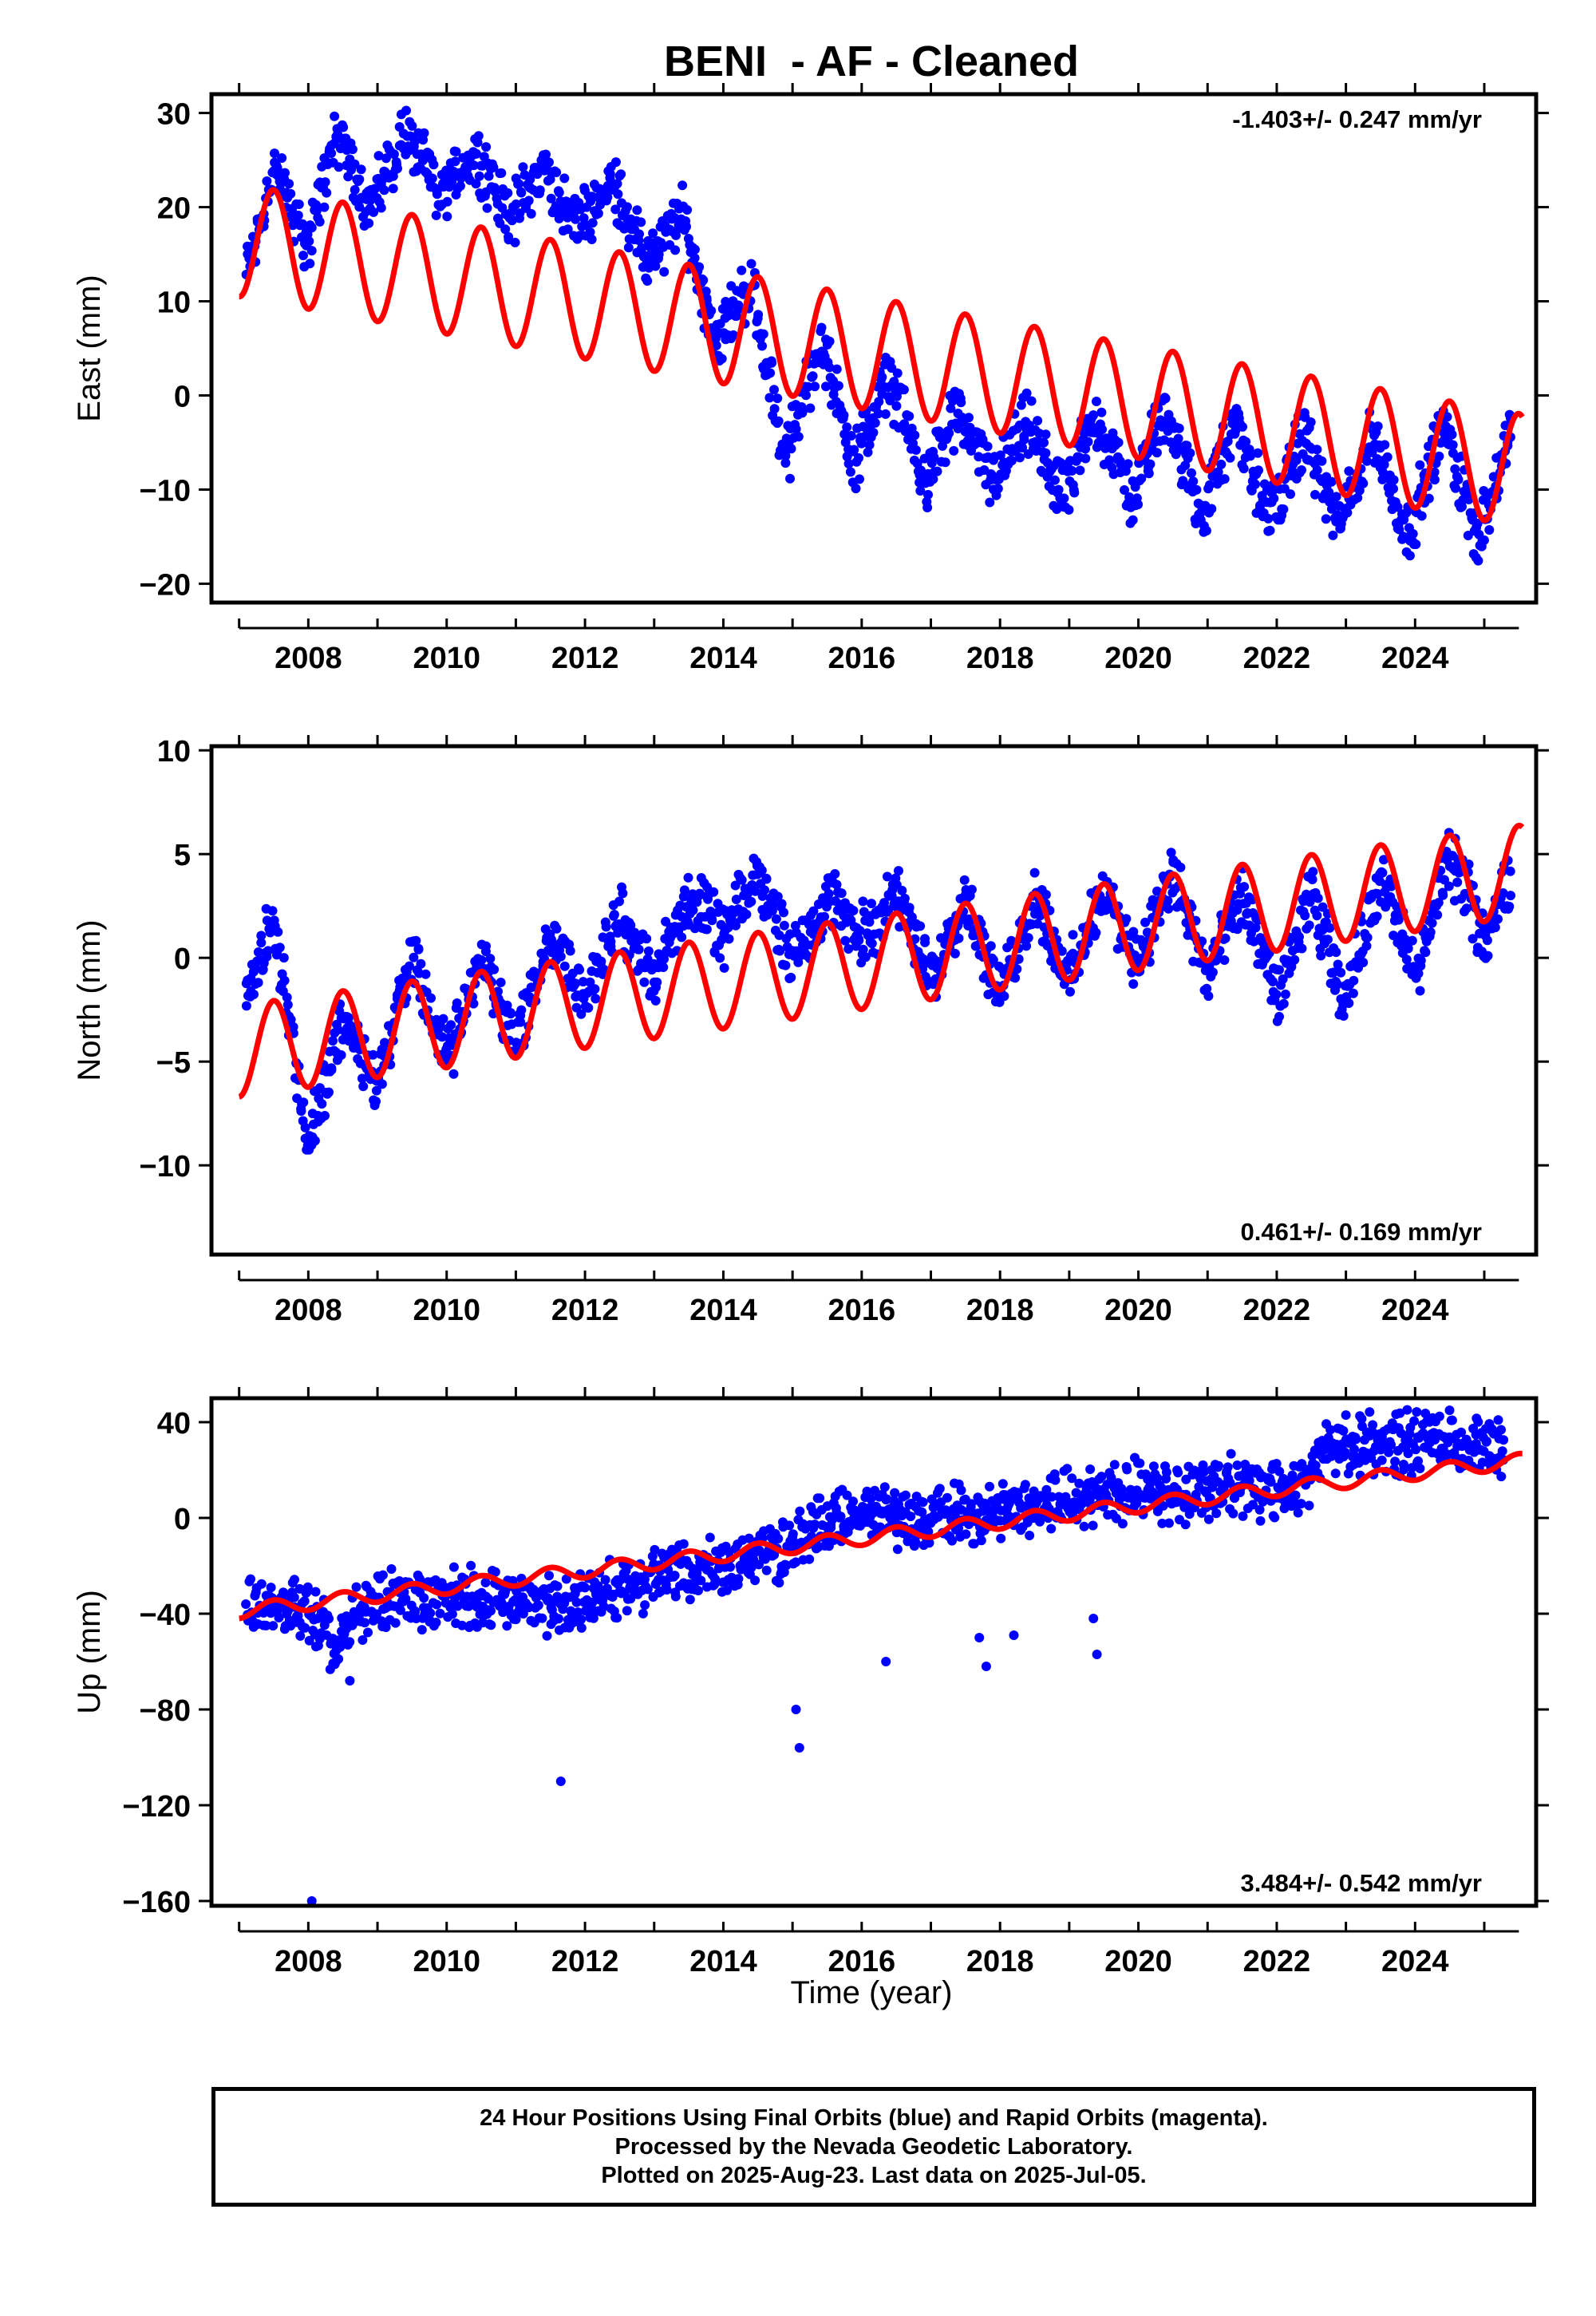 The height and width of the screenshot is (2316, 1596). What do you see at coordinates (799, 1748) in the screenshot?
I see `outlier-point` at bounding box center [799, 1748].